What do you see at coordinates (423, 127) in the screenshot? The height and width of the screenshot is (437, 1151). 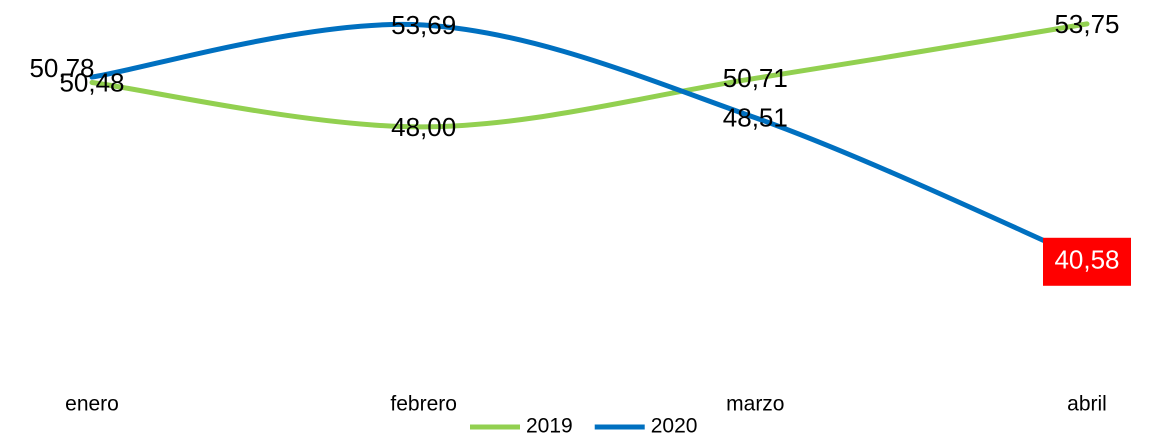 I see `value-label: 48,00` at bounding box center [423, 127].